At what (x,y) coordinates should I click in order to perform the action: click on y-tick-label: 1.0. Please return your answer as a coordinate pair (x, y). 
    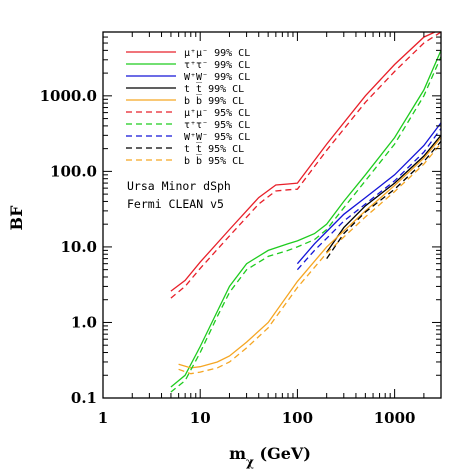
    Looking at the image, I should click on (84, 322).